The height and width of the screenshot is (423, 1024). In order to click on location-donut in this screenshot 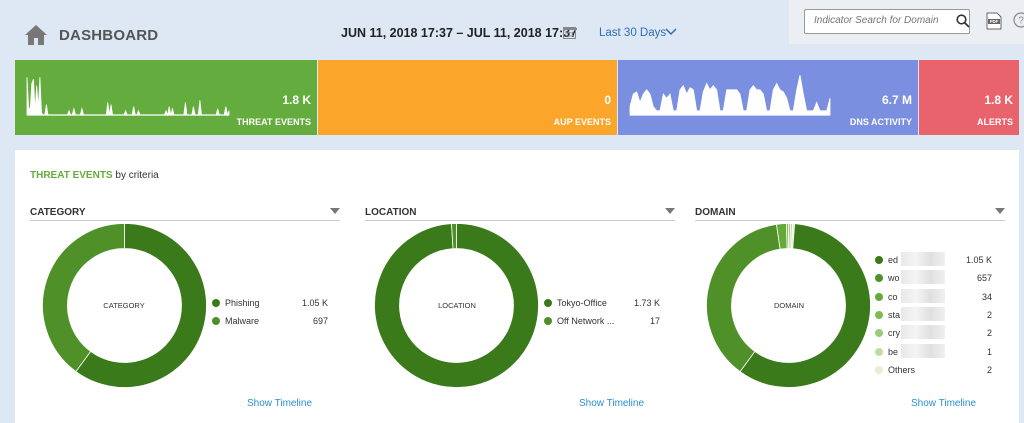, I will do `click(456, 305)`.